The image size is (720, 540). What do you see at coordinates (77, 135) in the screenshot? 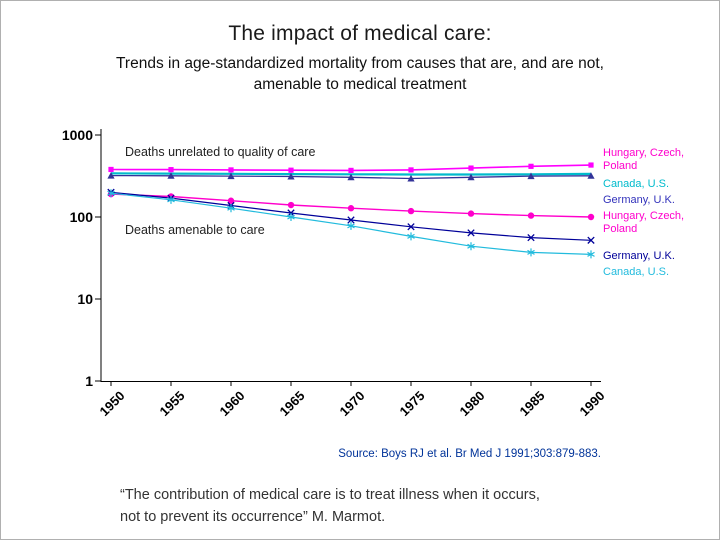
I see `y-tick-label: 1000` at bounding box center [77, 135].